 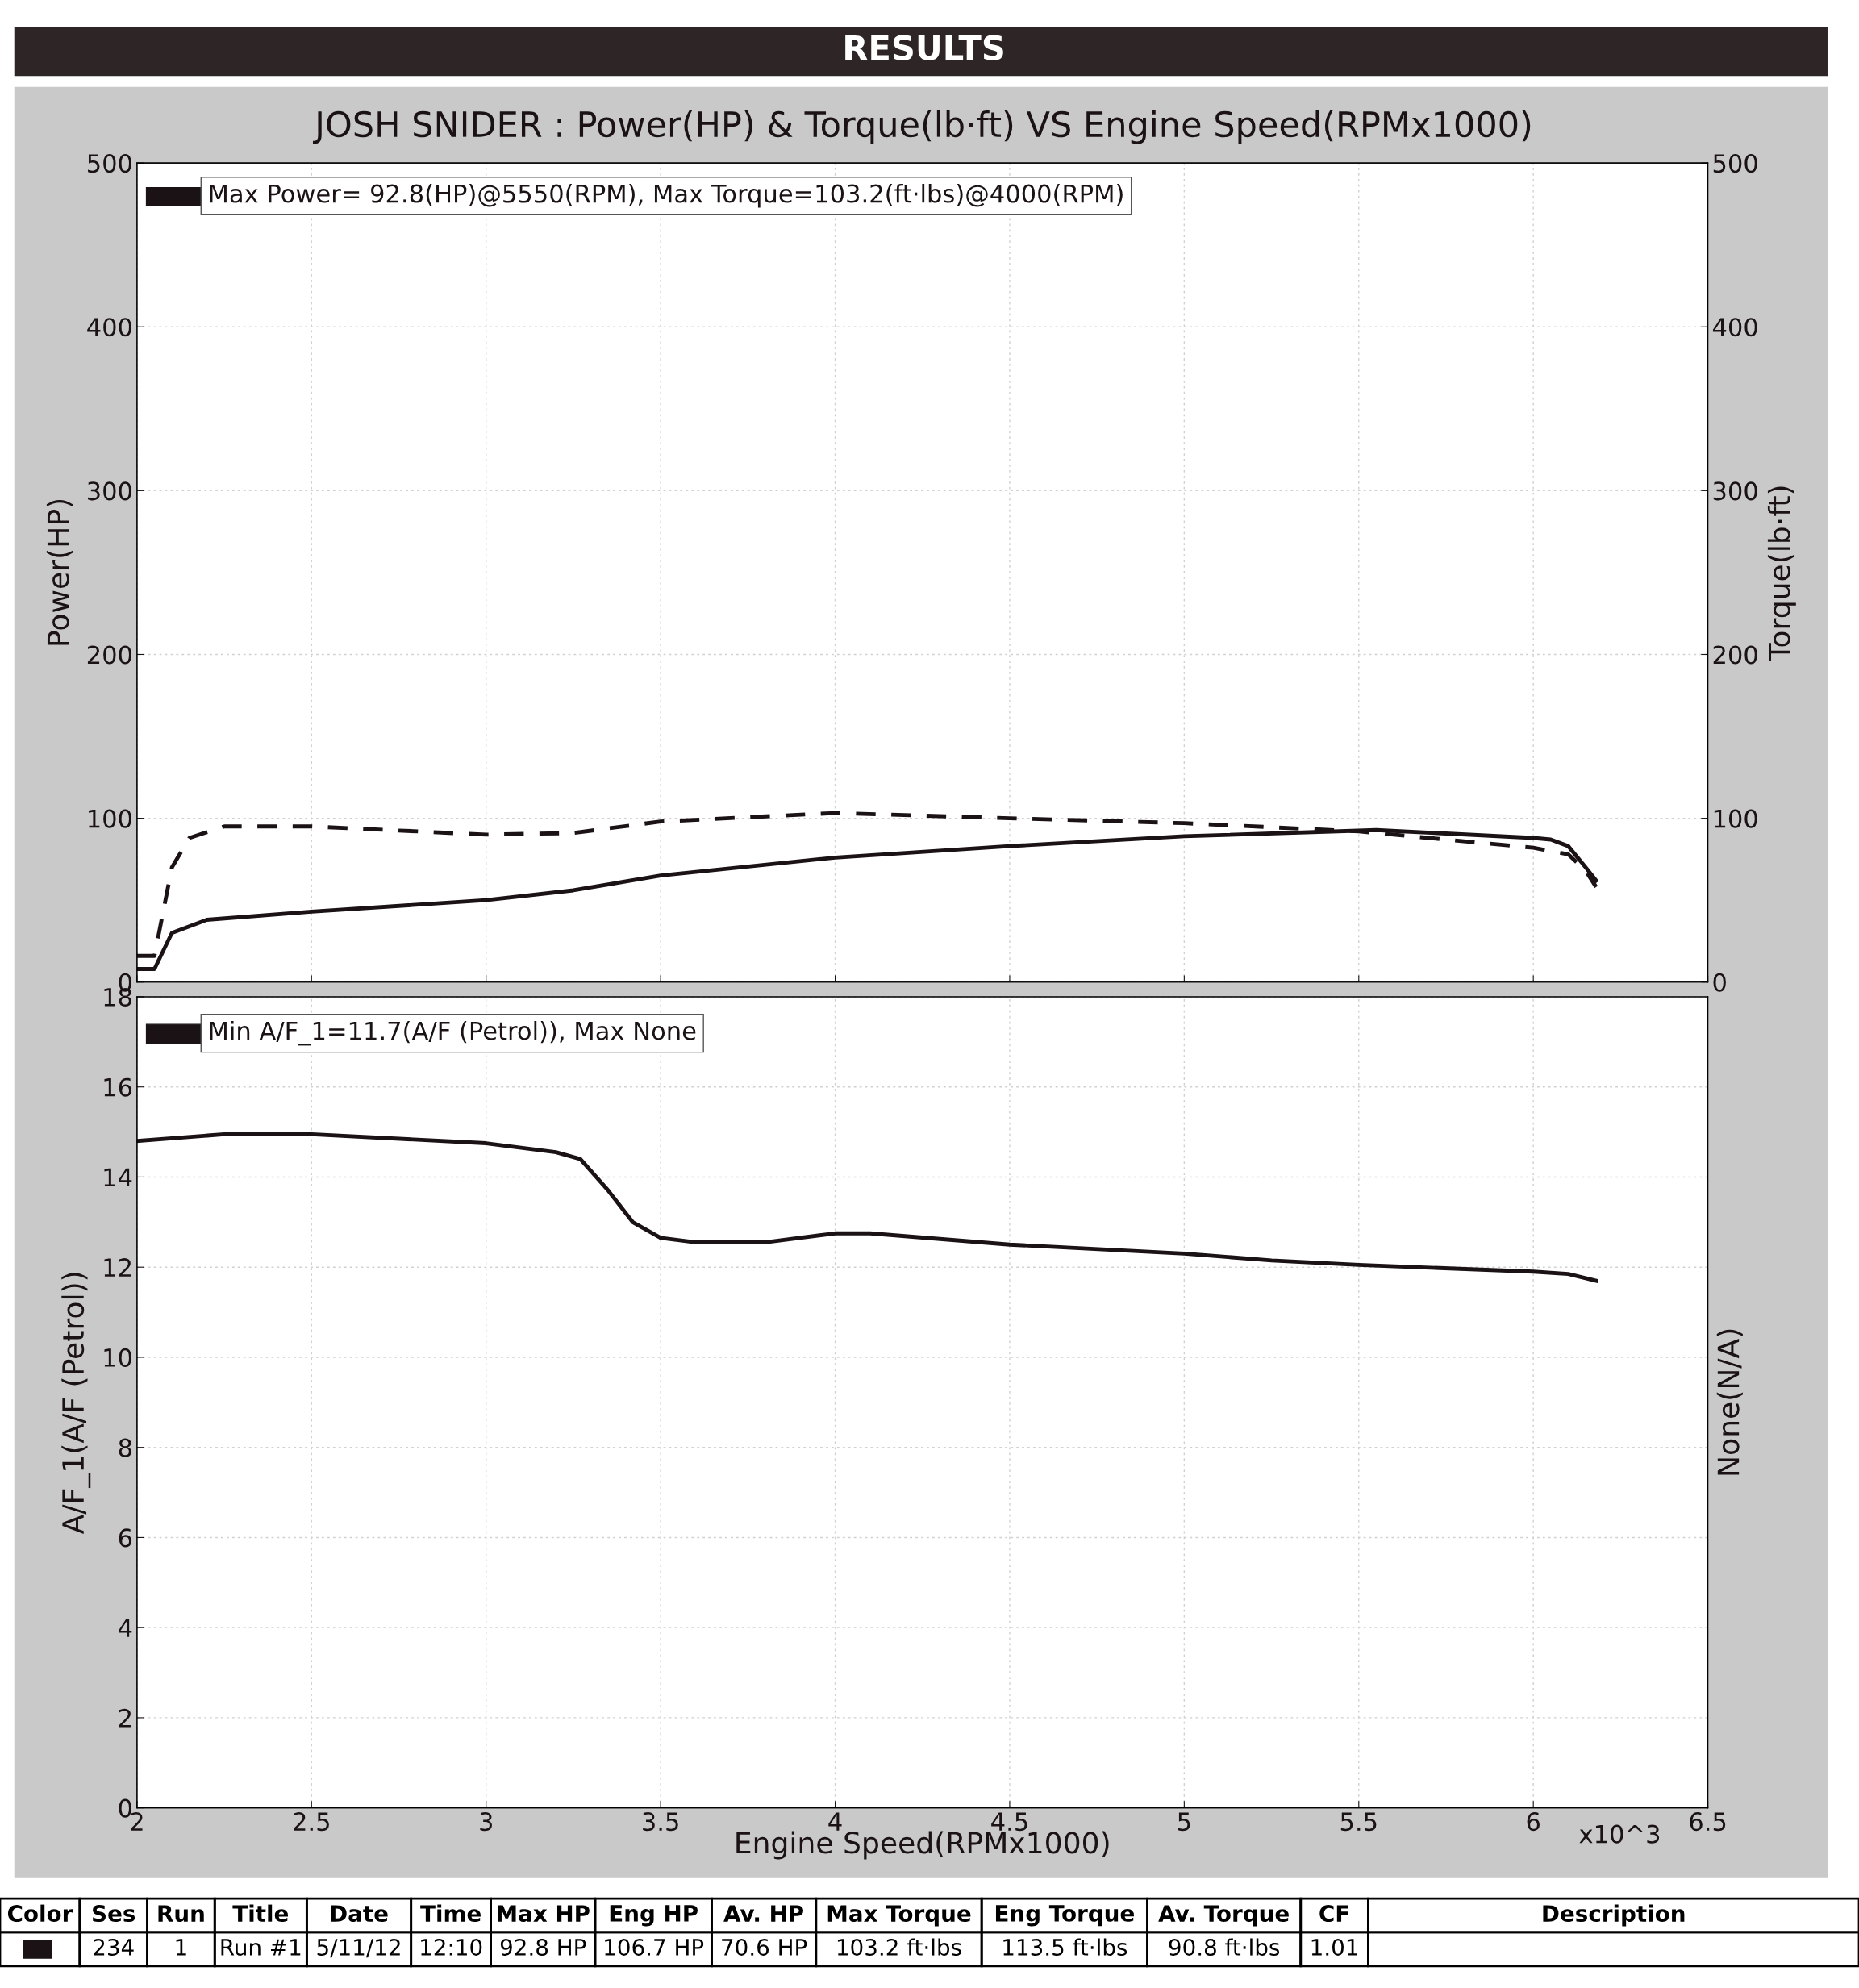 What do you see at coordinates (452, 1947) in the screenshot?
I see `text: 12:10` at bounding box center [452, 1947].